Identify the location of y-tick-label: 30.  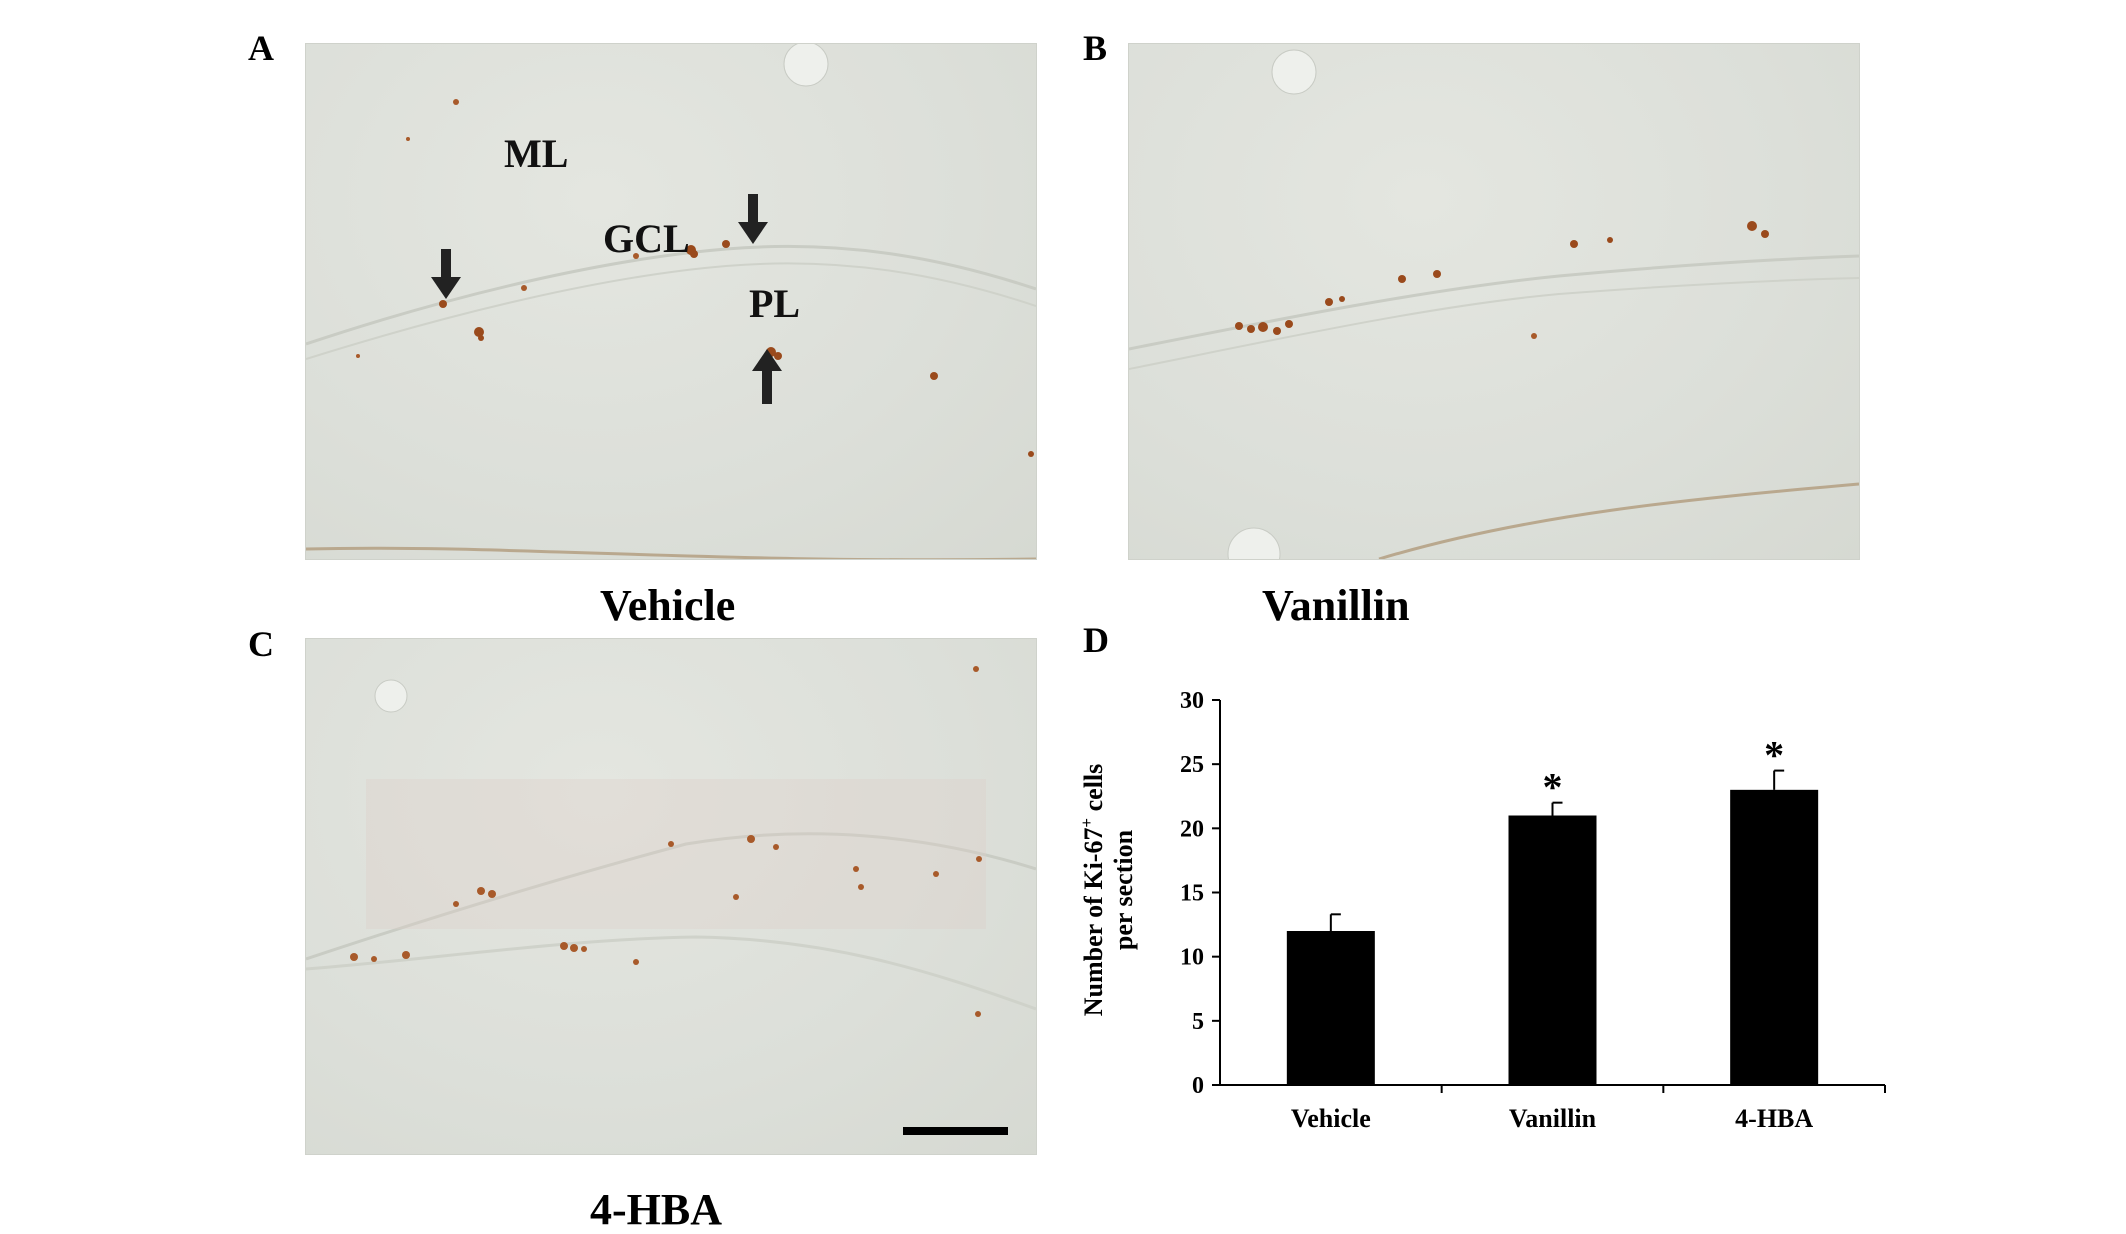
(1192, 701).